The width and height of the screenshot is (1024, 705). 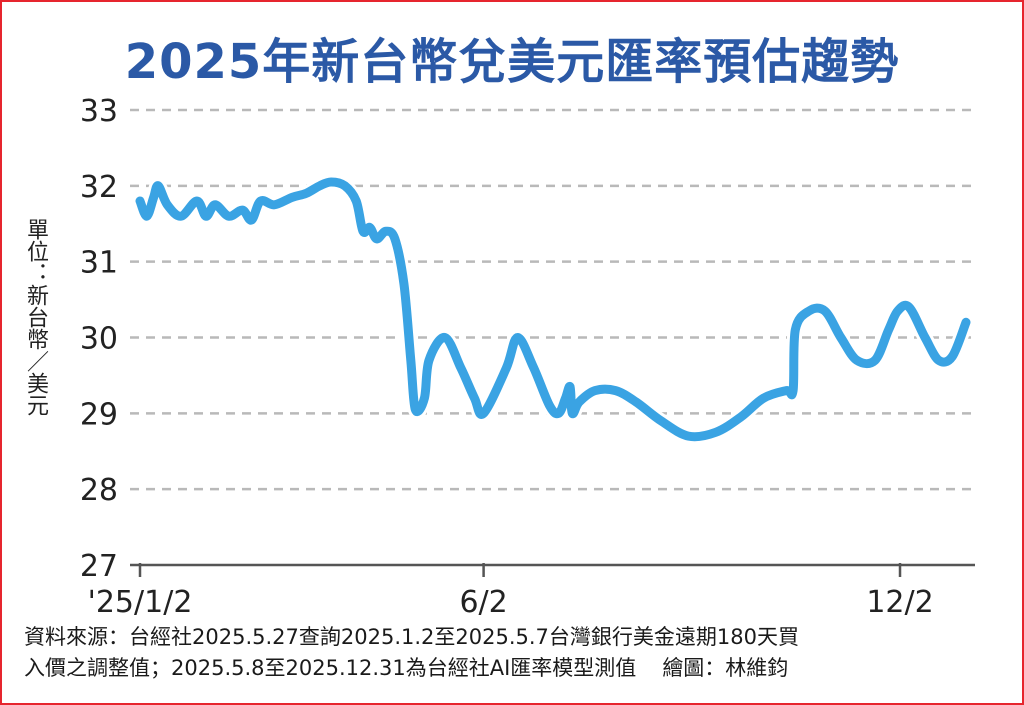 I want to click on y-tick-label-32: 32, so click(x=99, y=187).